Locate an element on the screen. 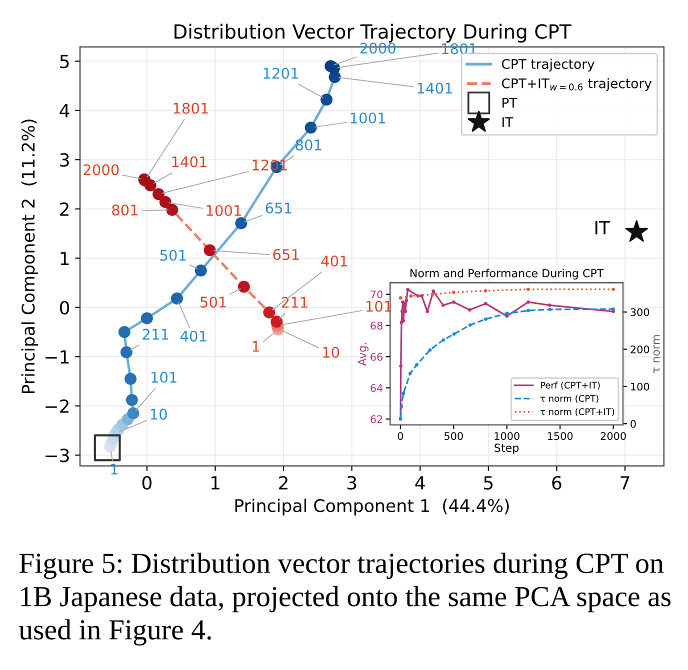  x-tick-label: 4 is located at coordinates (420, 483).